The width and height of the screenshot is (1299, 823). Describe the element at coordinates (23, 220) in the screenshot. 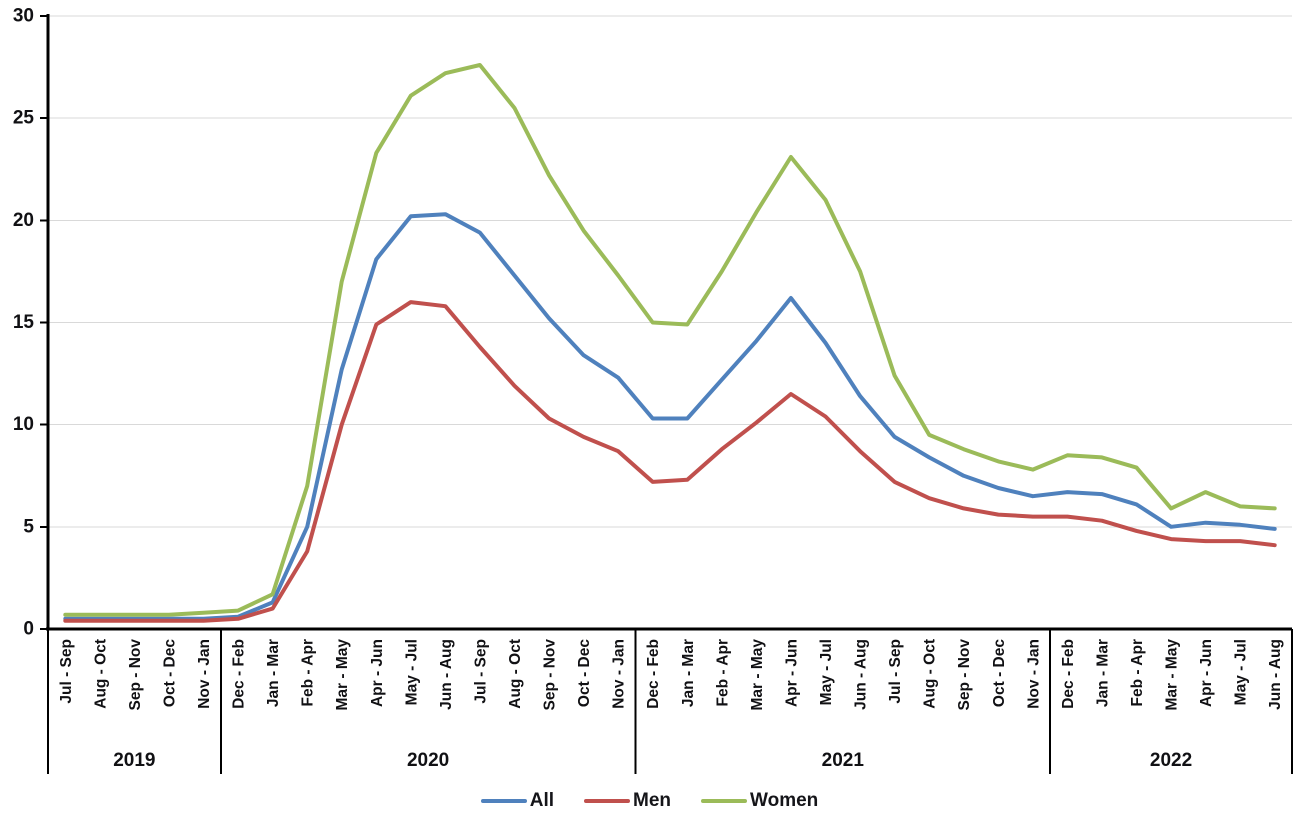

I see `y-tick-label: 20` at that location.